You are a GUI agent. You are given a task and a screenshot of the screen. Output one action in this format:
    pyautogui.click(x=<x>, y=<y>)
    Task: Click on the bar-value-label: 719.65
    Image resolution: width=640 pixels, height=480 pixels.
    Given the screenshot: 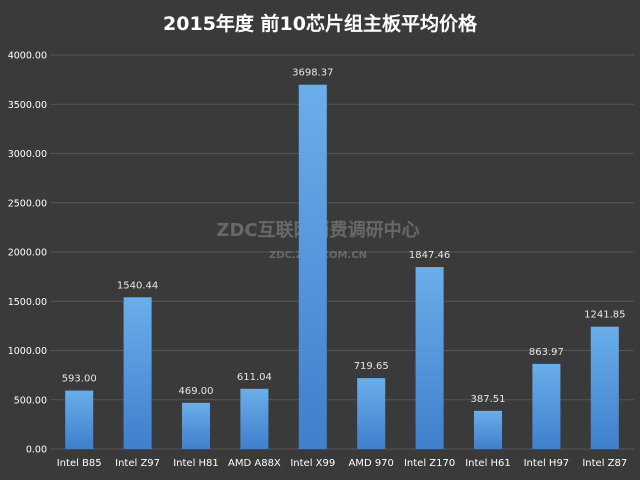 What is the action you would take?
    pyautogui.click(x=371, y=366)
    